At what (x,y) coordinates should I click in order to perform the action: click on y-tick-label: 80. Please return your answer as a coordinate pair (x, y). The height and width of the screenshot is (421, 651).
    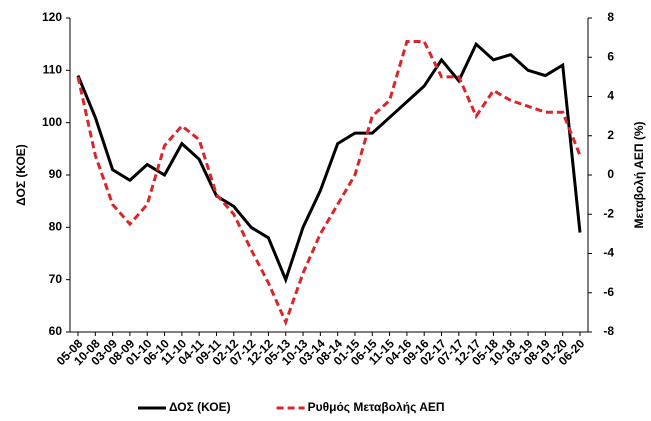
    Looking at the image, I should click on (56, 227).